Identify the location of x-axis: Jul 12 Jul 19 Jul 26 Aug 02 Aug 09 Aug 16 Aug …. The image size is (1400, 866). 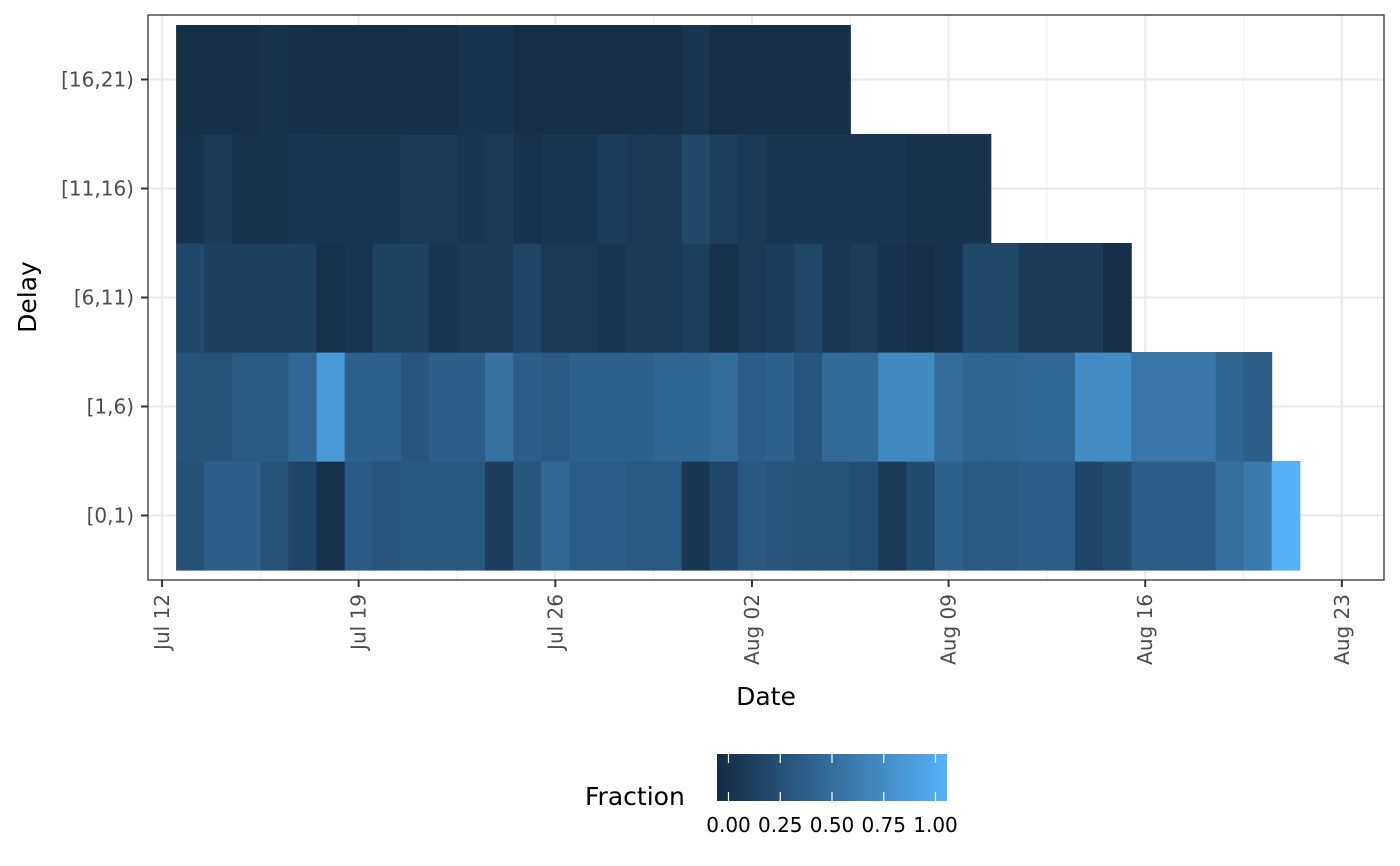
(752, 622).